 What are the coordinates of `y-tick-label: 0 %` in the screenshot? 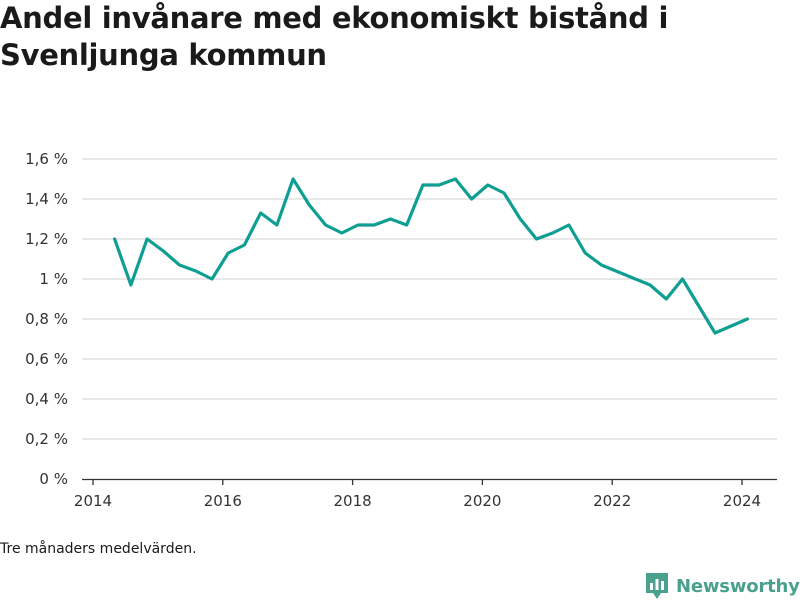 It's located at (53, 479).